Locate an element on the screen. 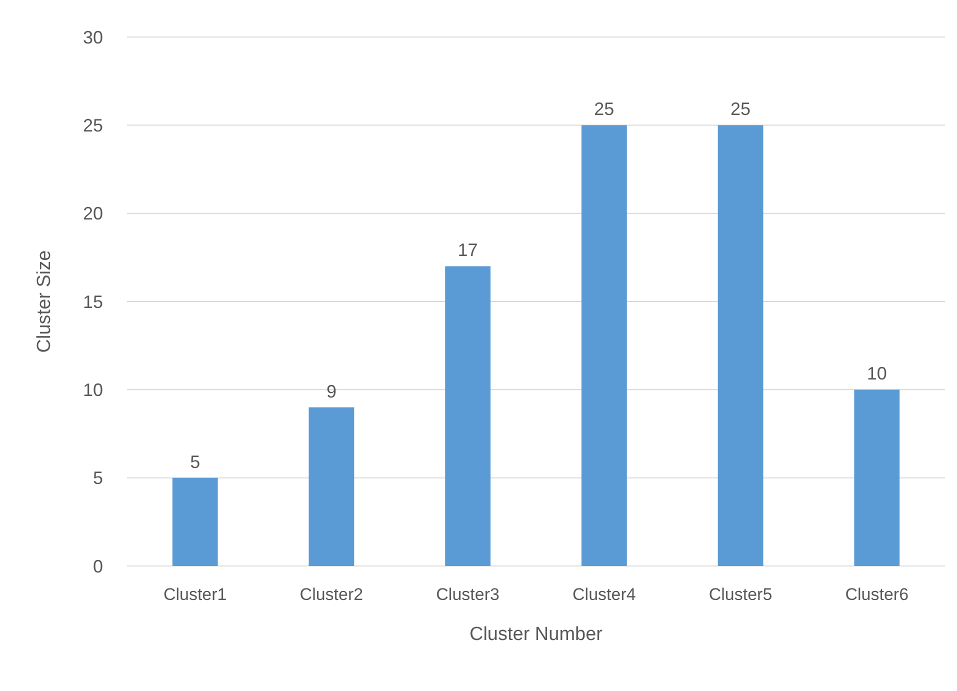 The image size is (957, 691). y-tick-label: 15 is located at coordinates (92, 302).